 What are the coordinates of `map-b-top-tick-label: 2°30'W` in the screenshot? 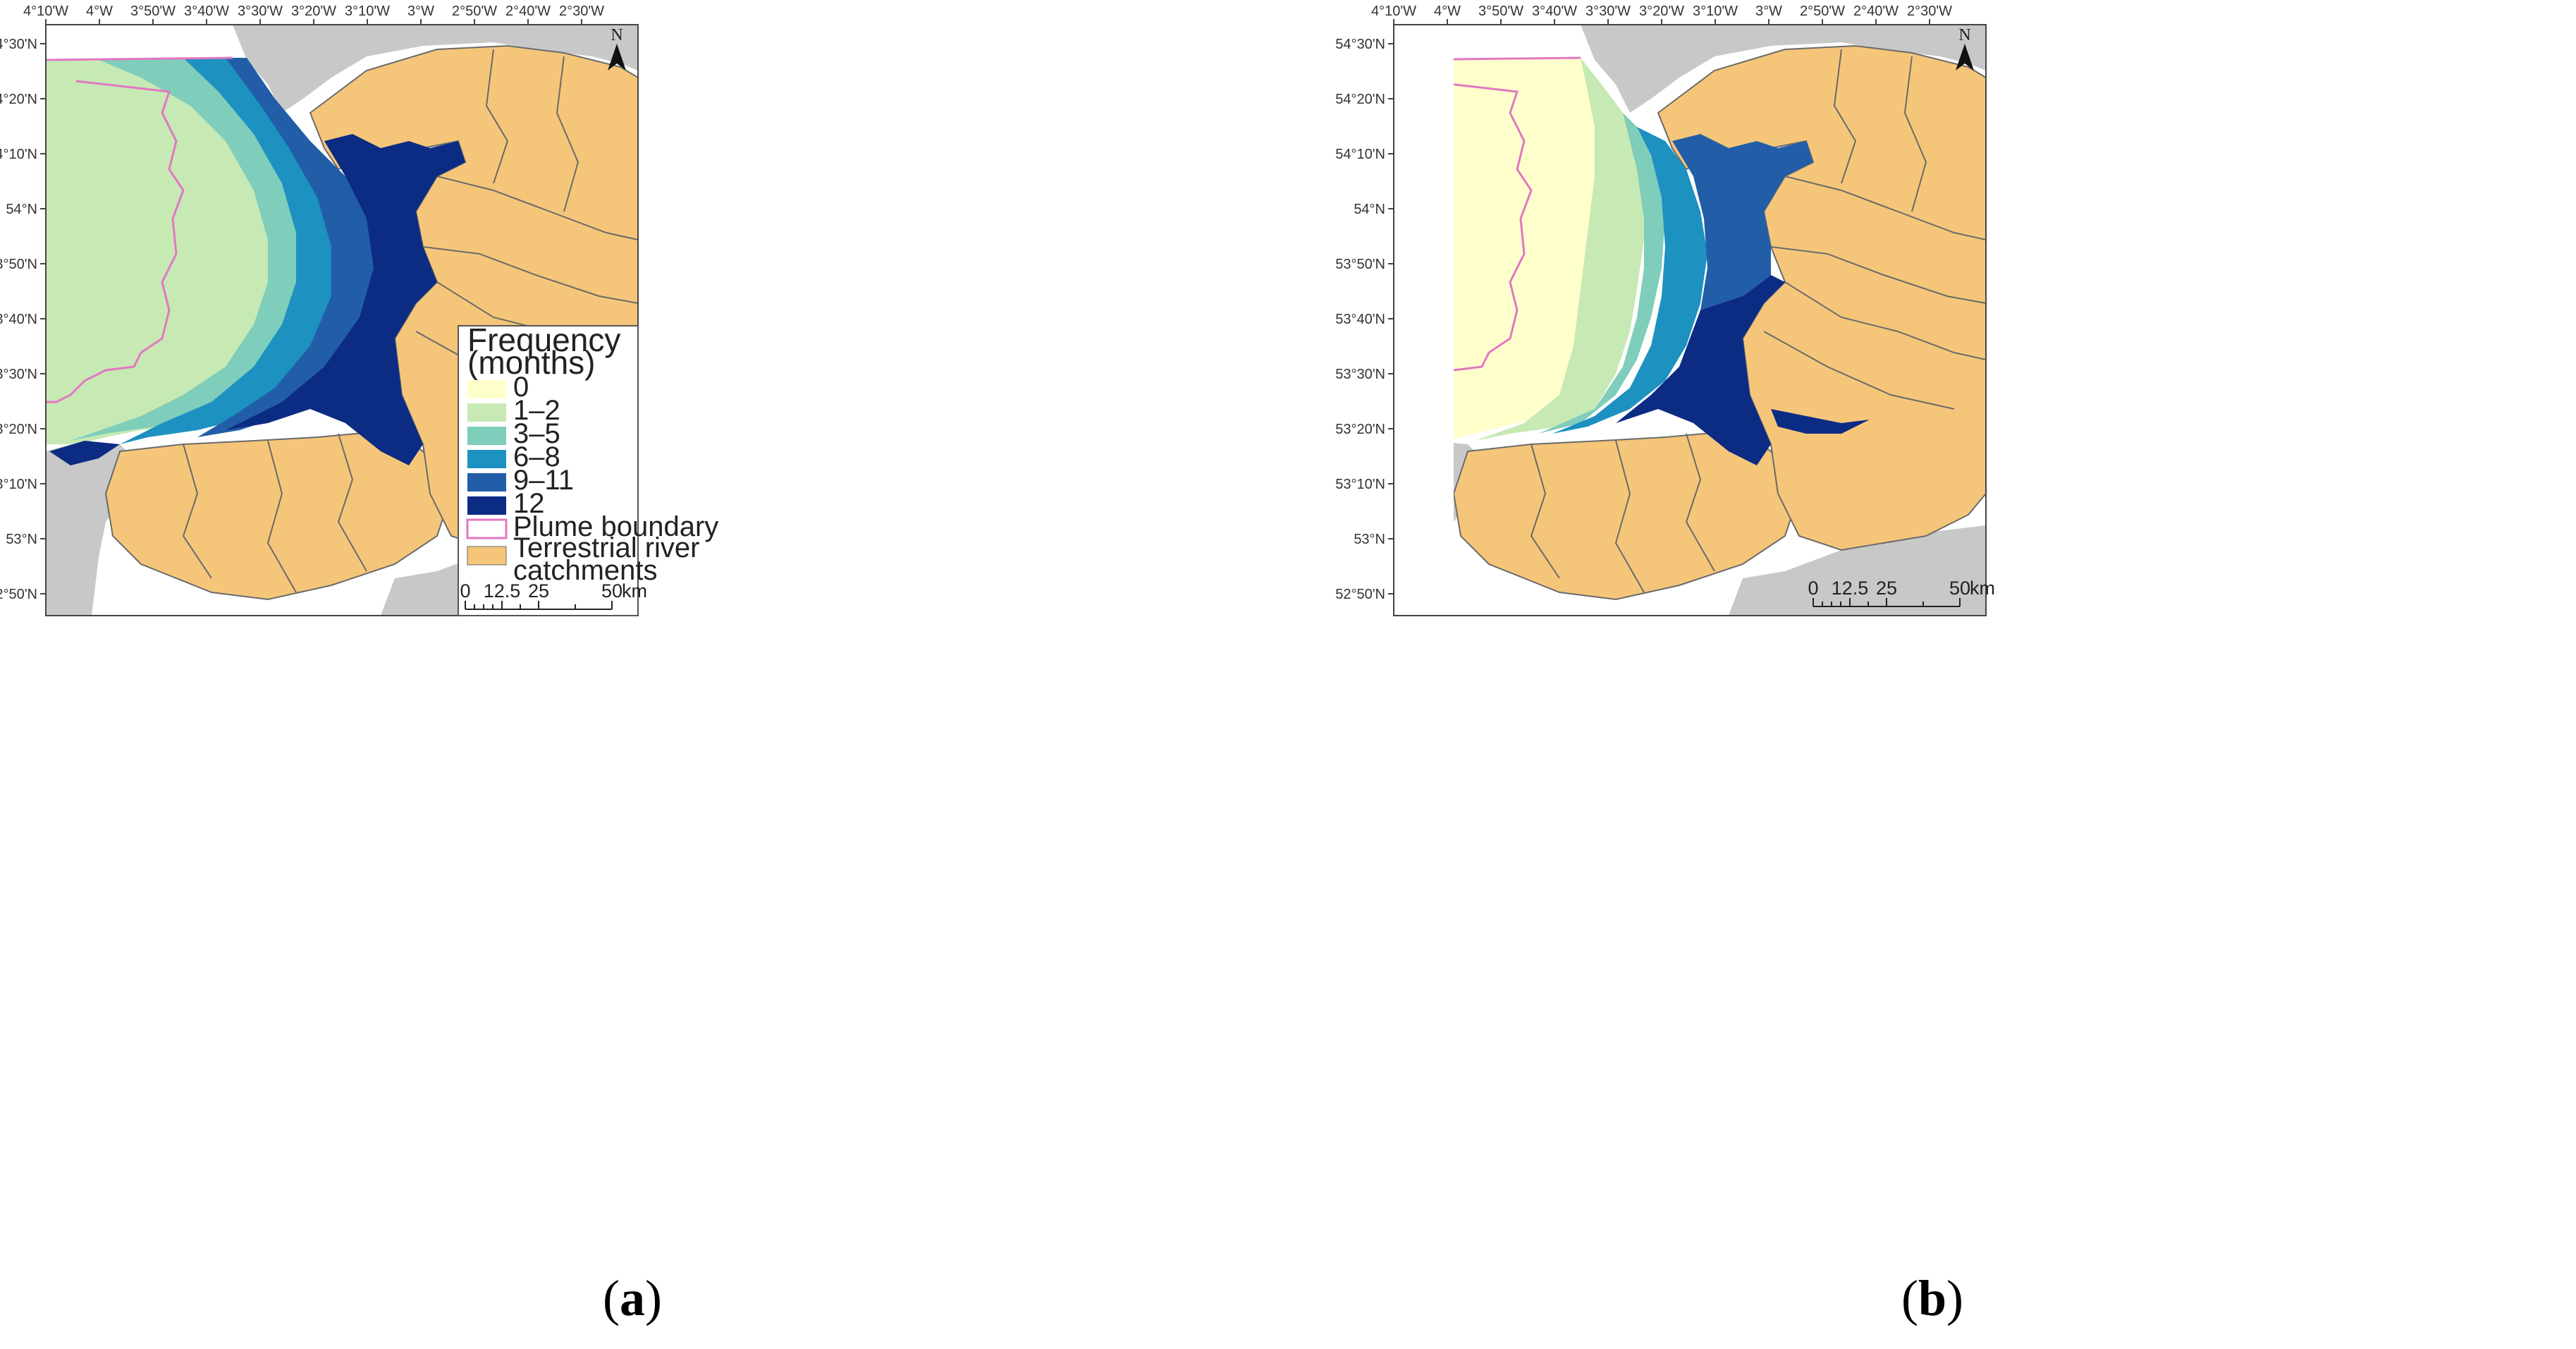 It's located at (1929, 11).